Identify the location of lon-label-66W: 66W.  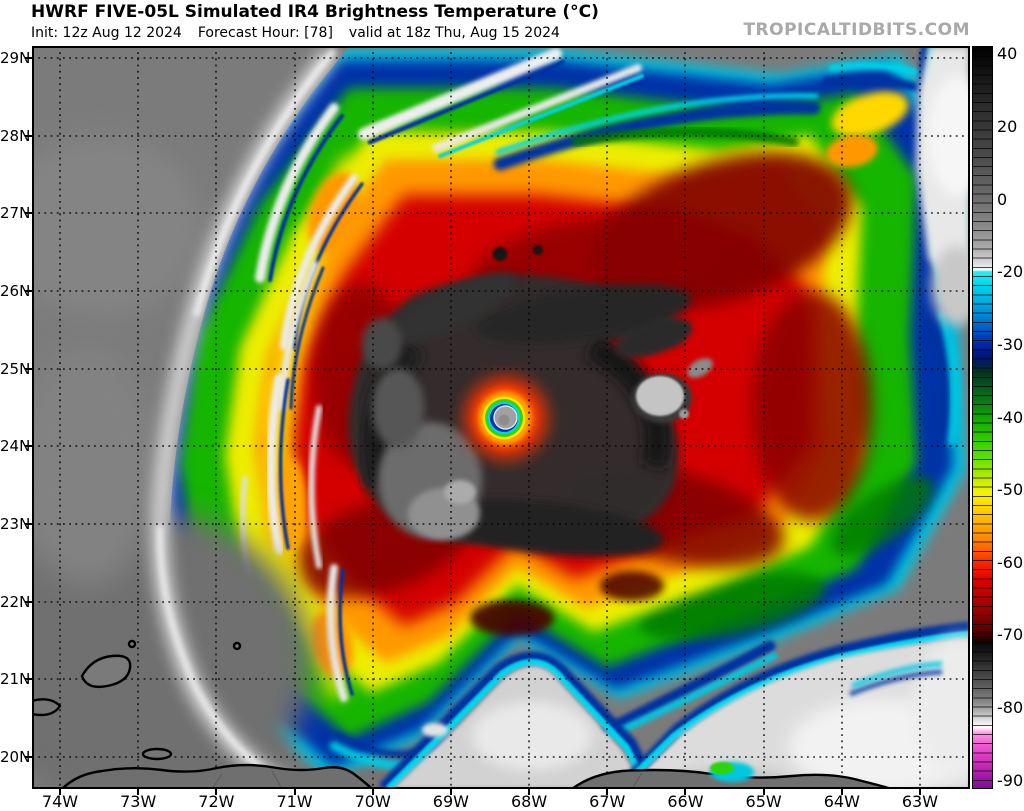
(685, 801).